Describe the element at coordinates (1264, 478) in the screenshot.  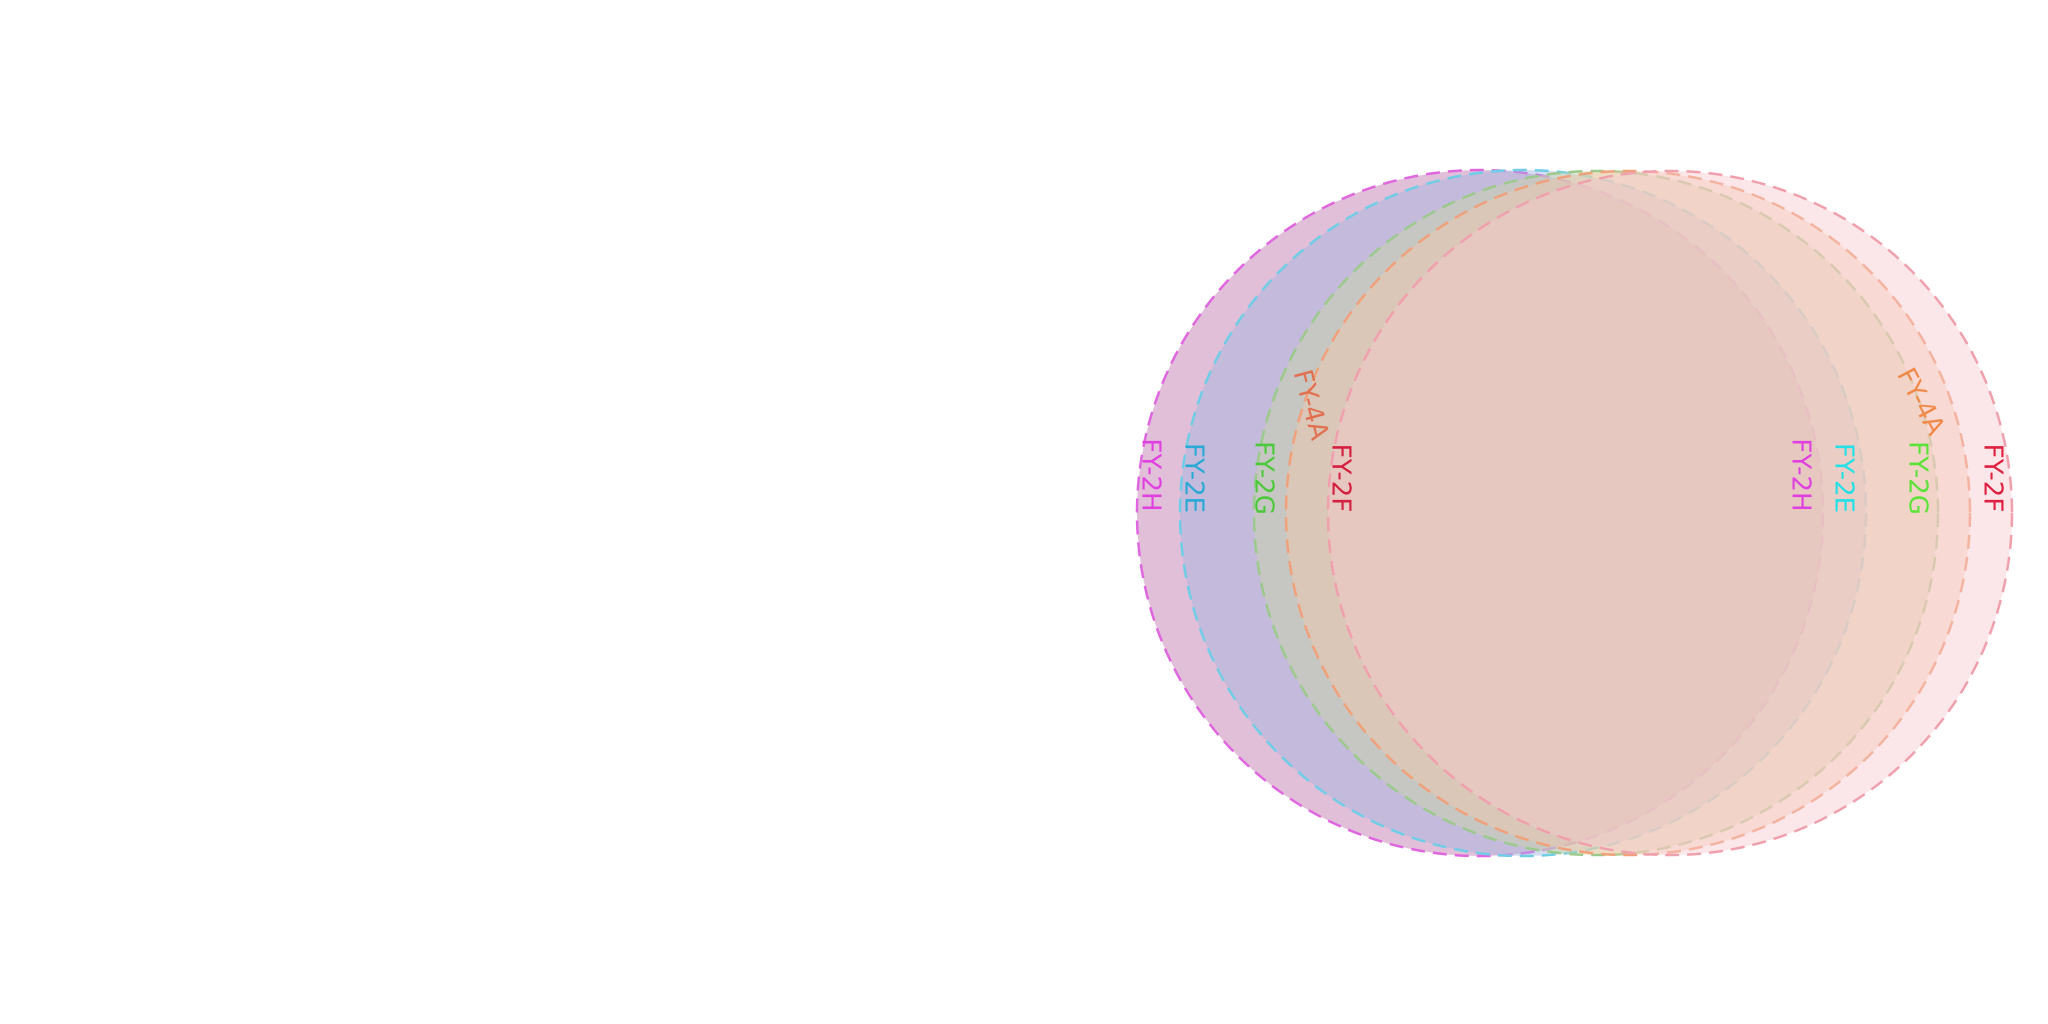
I see `label-fy-2g-left: FY-2G` at that location.